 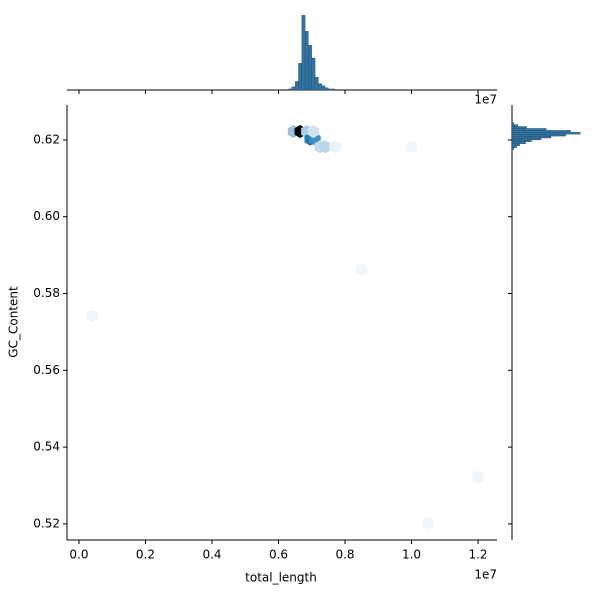 I want to click on x-tick-label: 0.2, so click(x=145, y=555).